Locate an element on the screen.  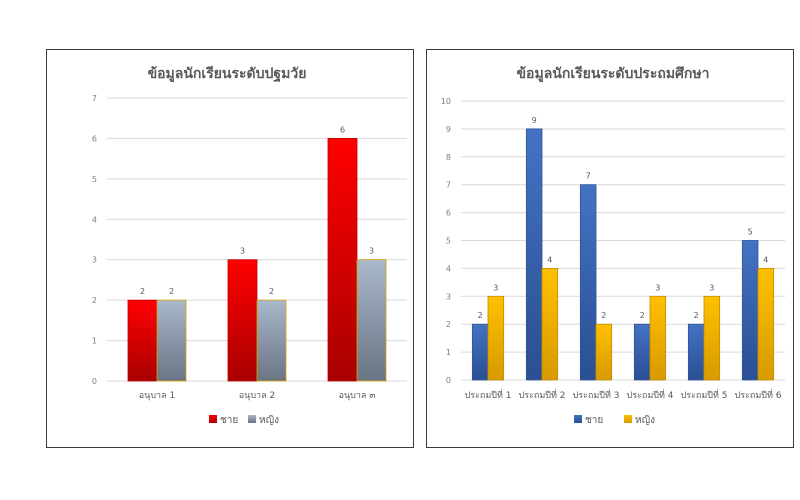
category-label: อนุบาล ๓ is located at coordinates (357, 396).